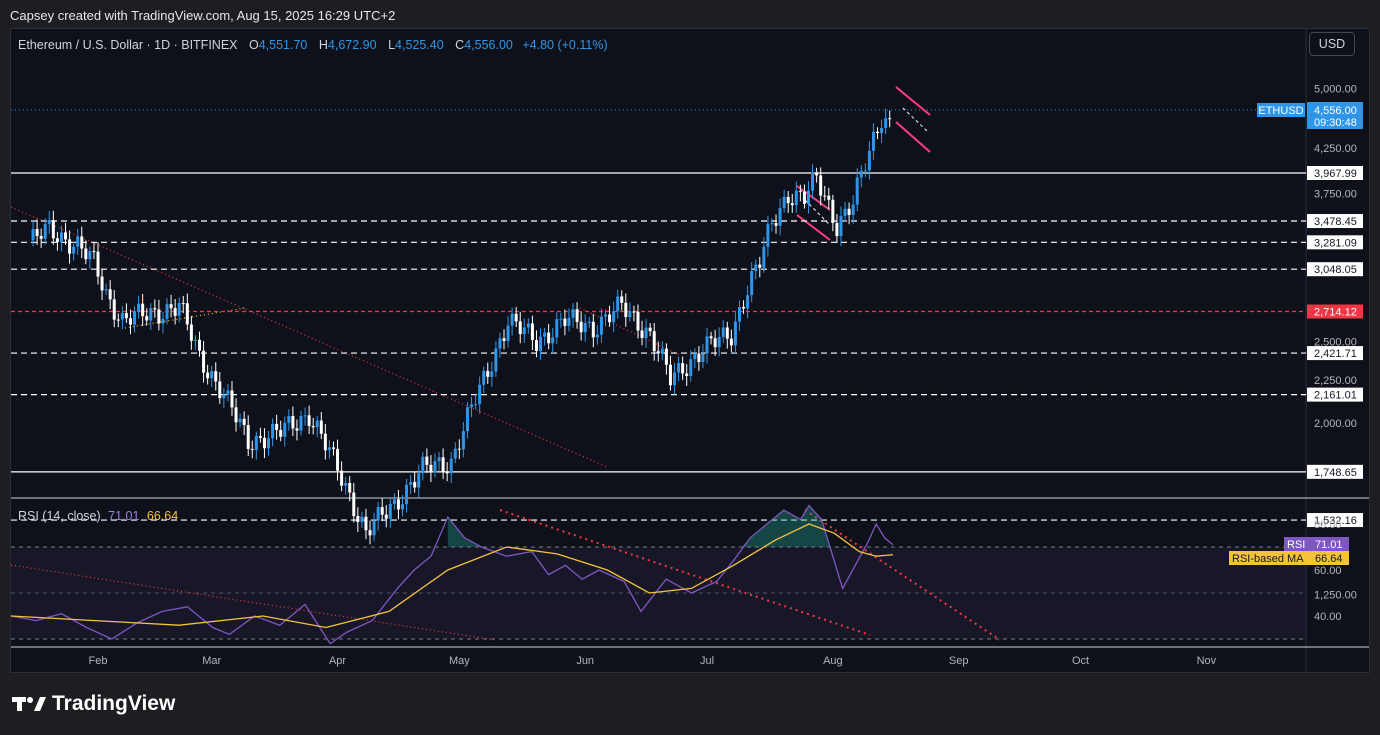  I want to click on symbol-tag: ETHUSD, so click(1280, 111).